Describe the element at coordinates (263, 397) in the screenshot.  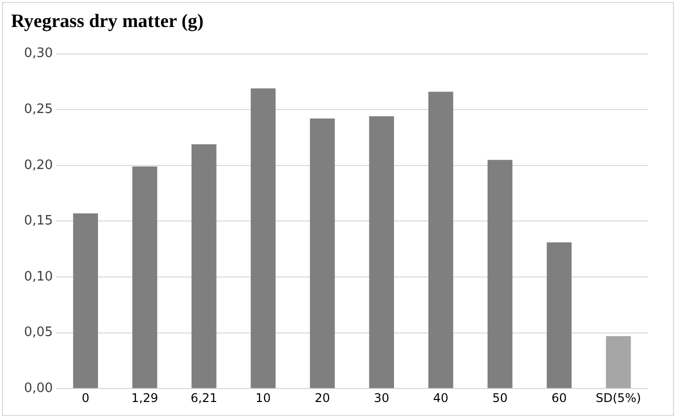
I see `x-tick-label: 10` at that location.